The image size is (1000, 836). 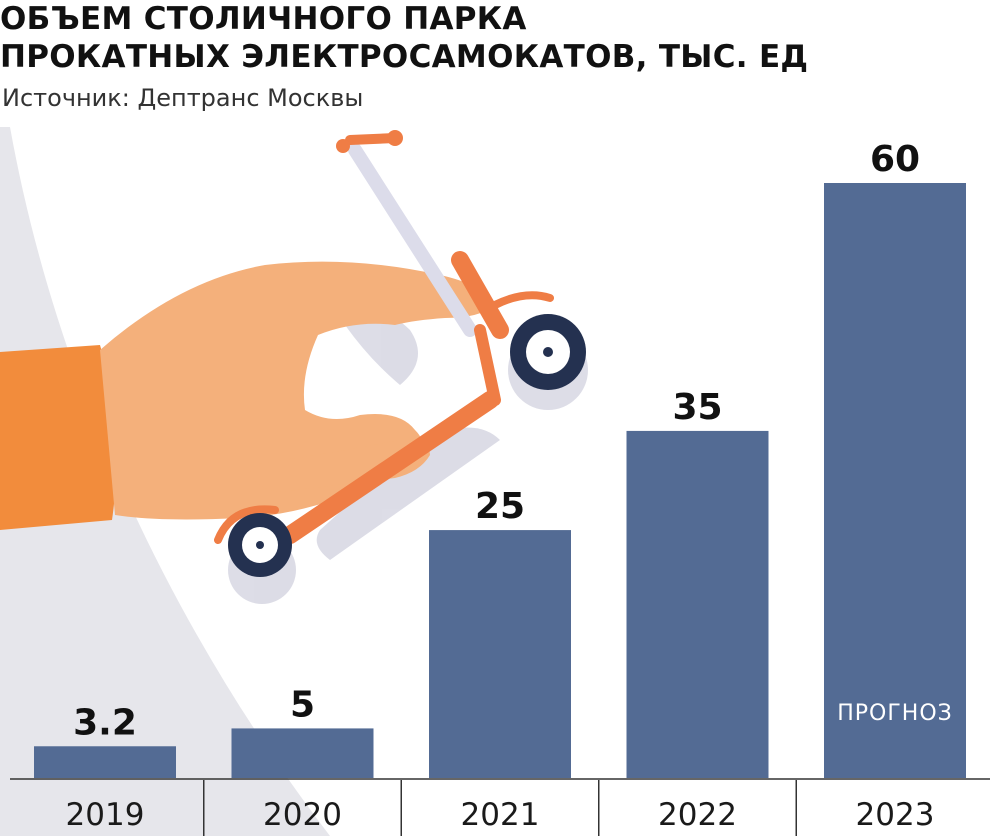 I want to click on forecast-annotation: ПРОГНОЗ, so click(x=895, y=713).